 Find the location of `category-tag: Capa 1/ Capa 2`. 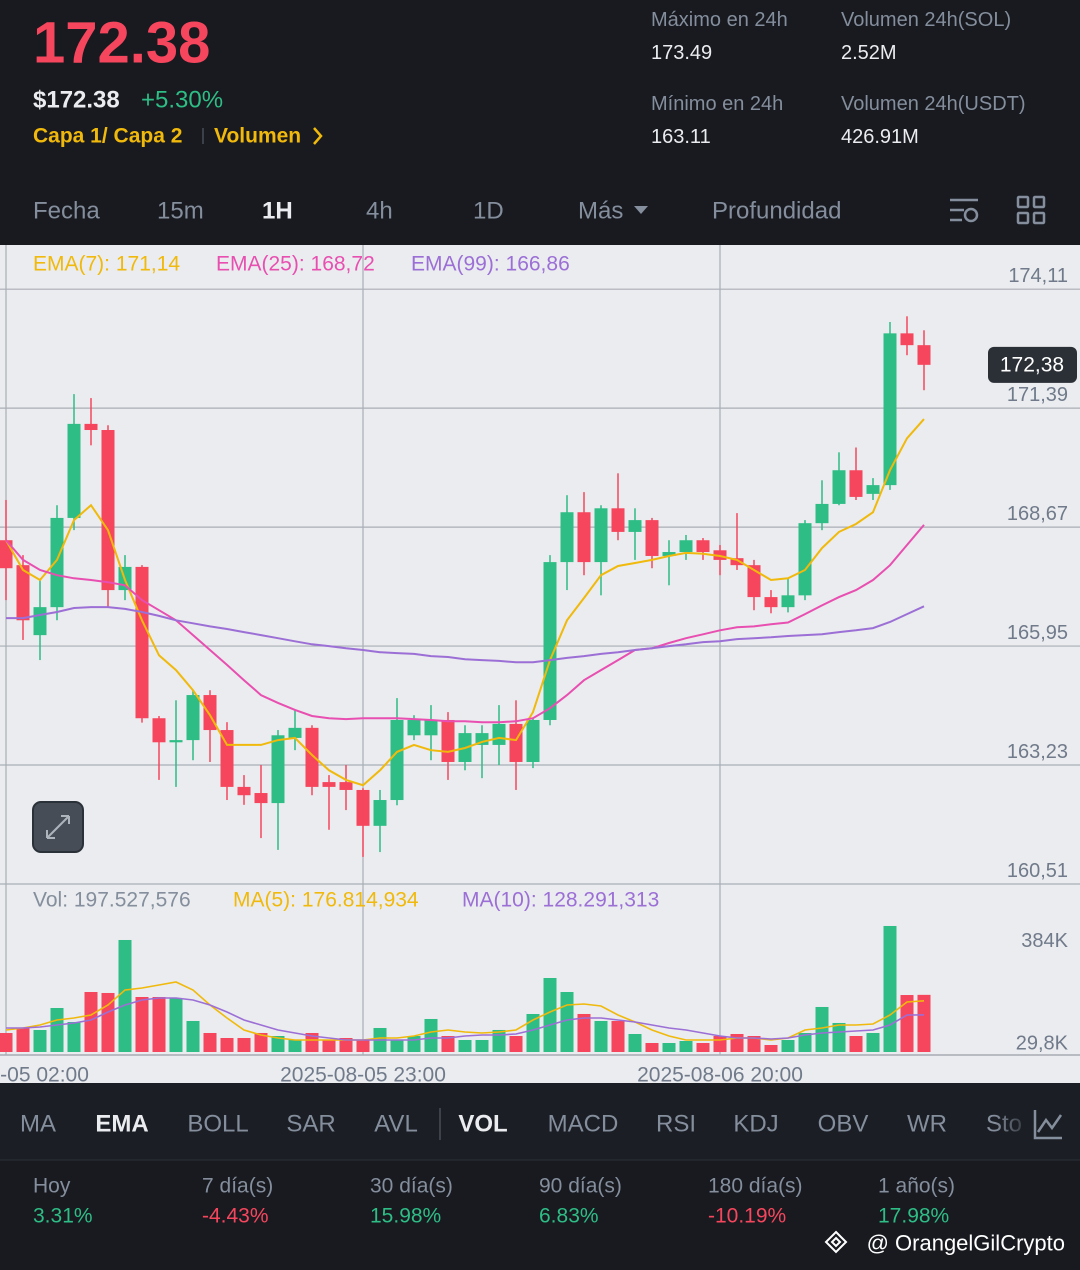

category-tag: Capa 1/ Capa 2 is located at coordinates (107, 136).